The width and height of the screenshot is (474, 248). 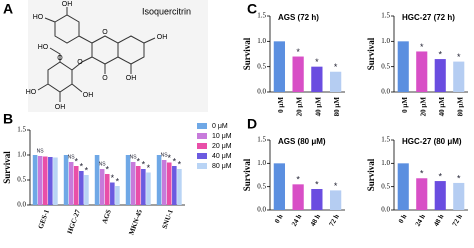 What do you see at coordinates (337, 107) in the screenshot?
I see `x-tick-label: 80 μM` at bounding box center [337, 107].